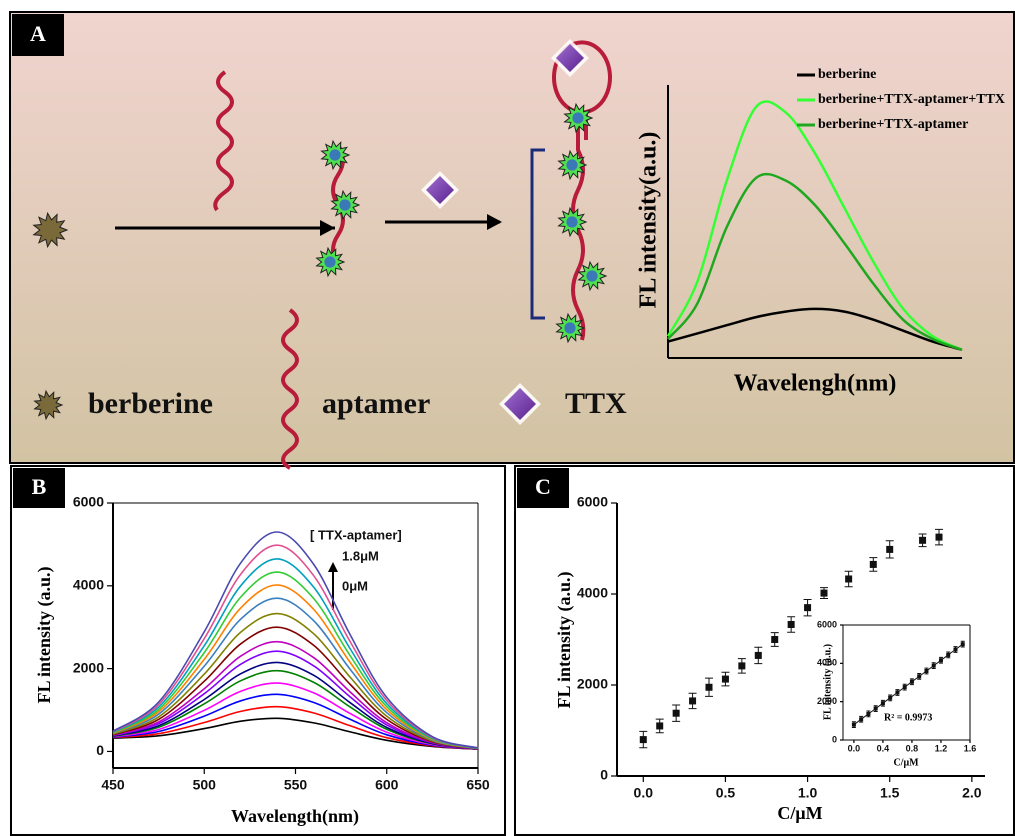 The width and height of the screenshot is (1015, 836). What do you see at coordinates (290, 389) in the screenshot?
I see `aptamer-legend` at bounding box center [290, 389].